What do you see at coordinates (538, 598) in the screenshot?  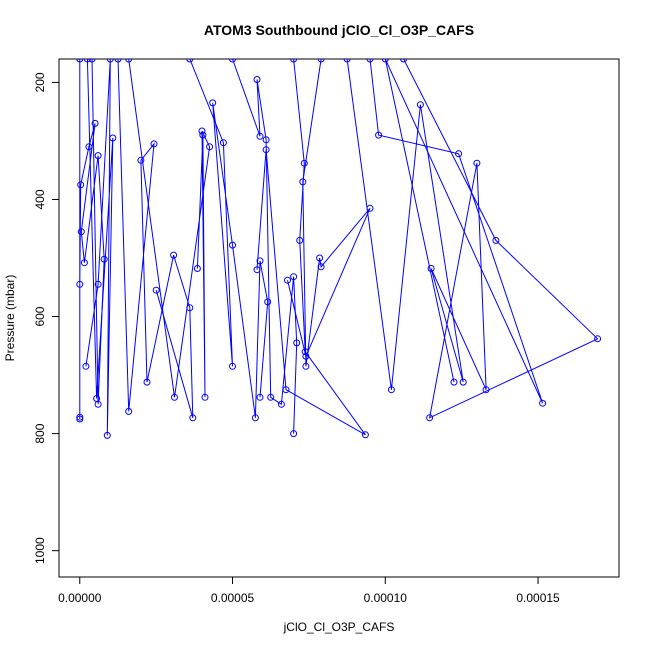 I see `x-tick-label-3: 0.00015` at bounding box center [538, 598].